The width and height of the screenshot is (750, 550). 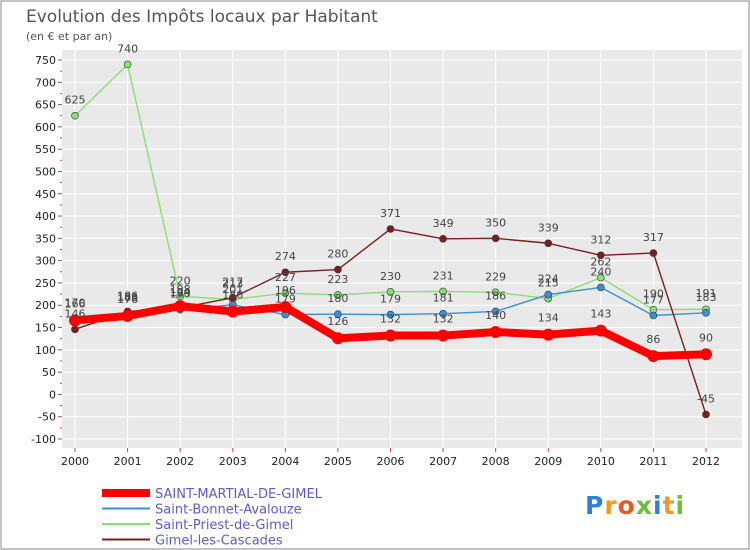 I want to click on data-label: 180, so click(x=337, y=298).